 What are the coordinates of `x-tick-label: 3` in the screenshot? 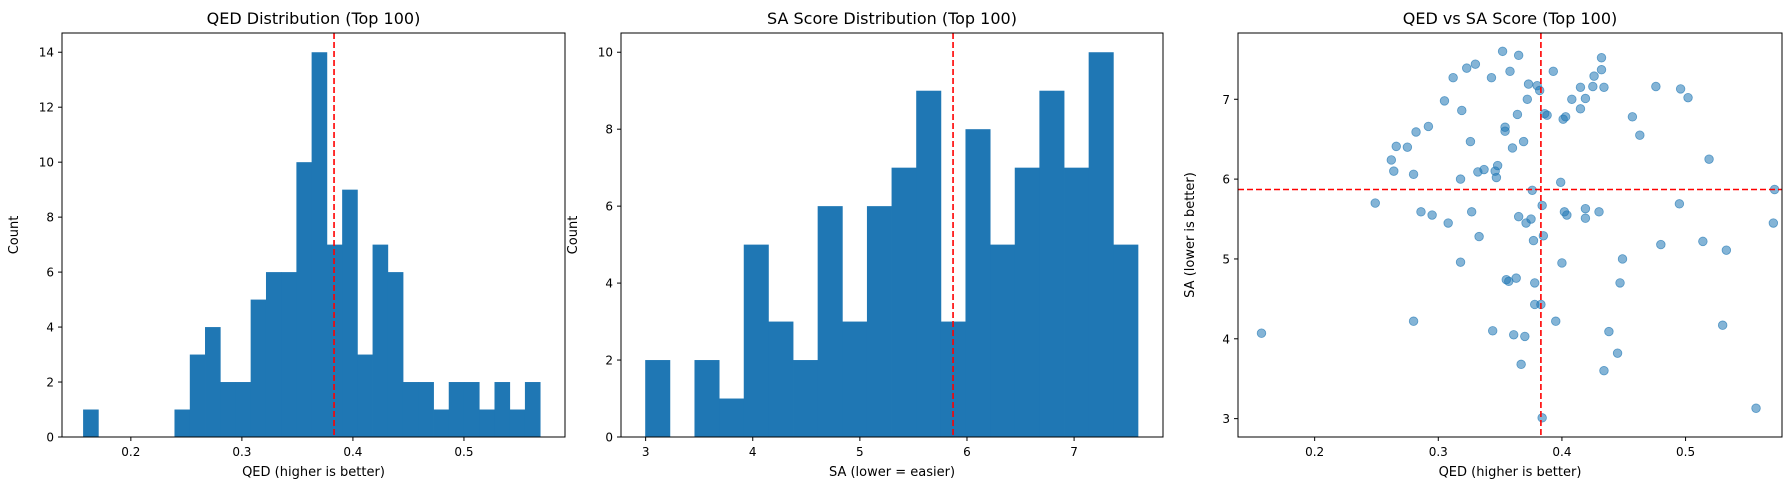 It's located at (646, 452).